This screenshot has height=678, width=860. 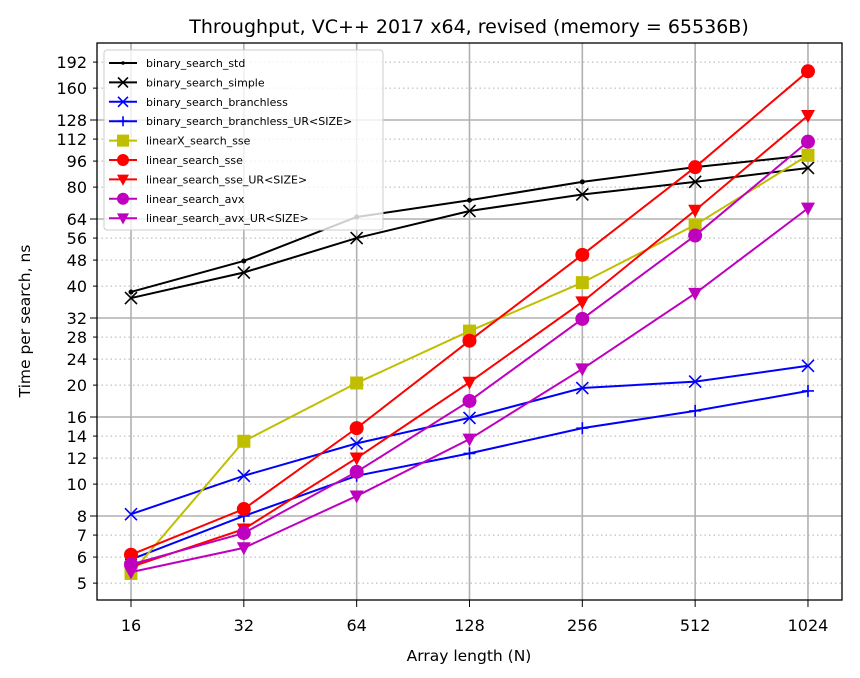 What do you see at coordinates (808, 625) in the screenshot?
I see `x-tick-label: 1024` at bounding box center [808, 625].